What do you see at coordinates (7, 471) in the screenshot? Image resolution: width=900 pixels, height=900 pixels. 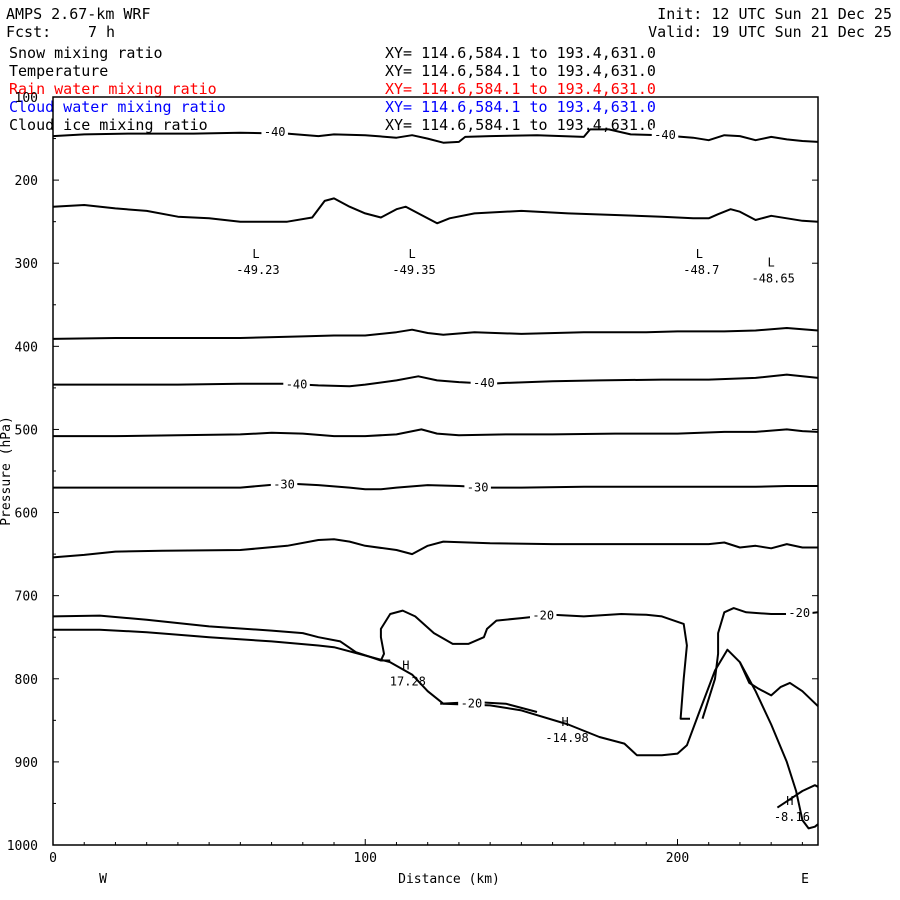 I see `y-axis-title: Pressure (hPa)` at bounding box center [7, 471].